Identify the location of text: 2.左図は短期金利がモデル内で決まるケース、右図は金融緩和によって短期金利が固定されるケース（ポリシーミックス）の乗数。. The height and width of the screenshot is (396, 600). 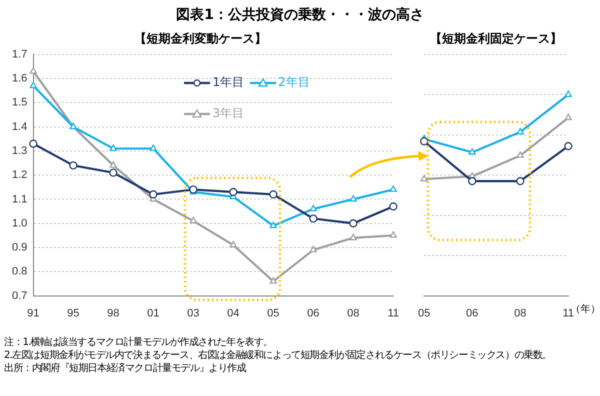
(278, 355).